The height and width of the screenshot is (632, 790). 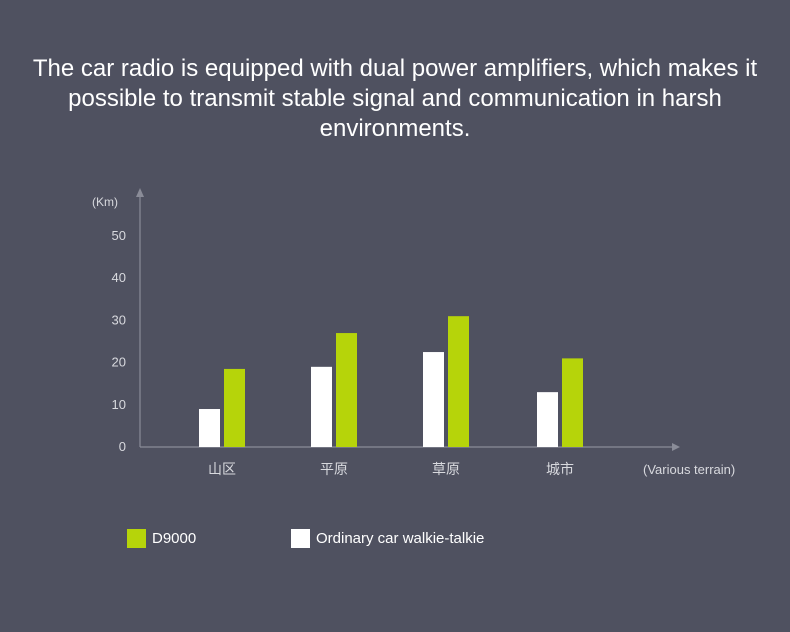 I want to click on y-axis-label: (Km), so click(x=105, y=202).